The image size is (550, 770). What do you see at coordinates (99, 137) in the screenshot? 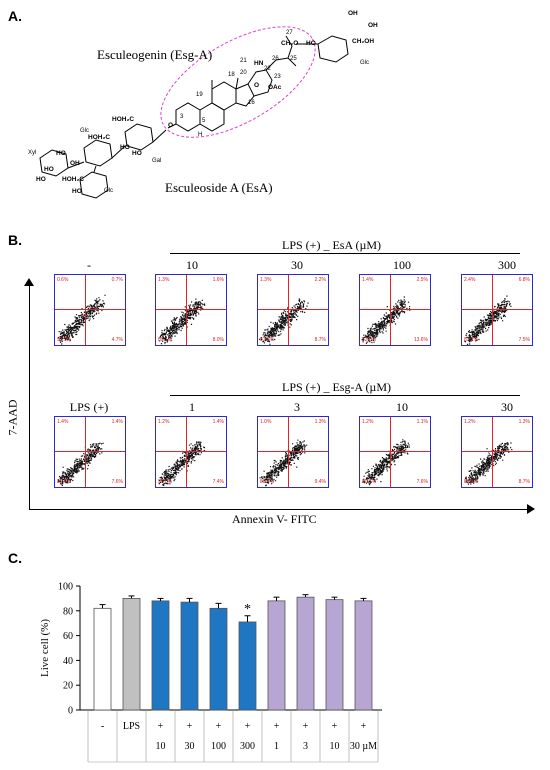
I see `atom-label: HOH₂C` at bounding box center [99, 137].